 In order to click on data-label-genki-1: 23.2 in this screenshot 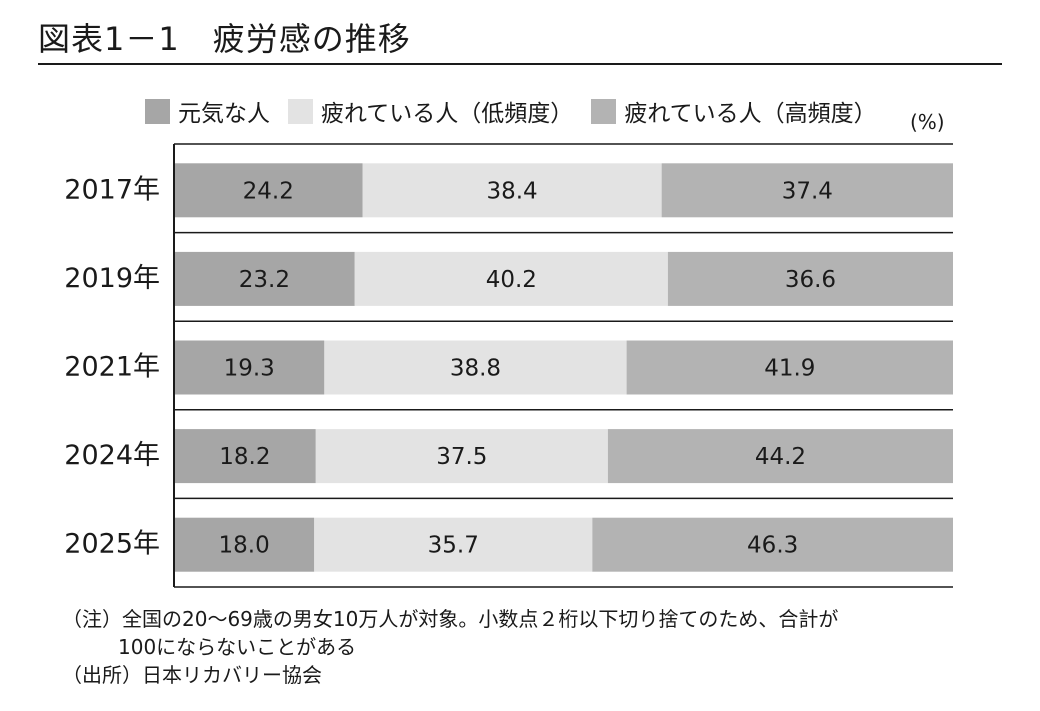, I will do `click(264, 280)`.